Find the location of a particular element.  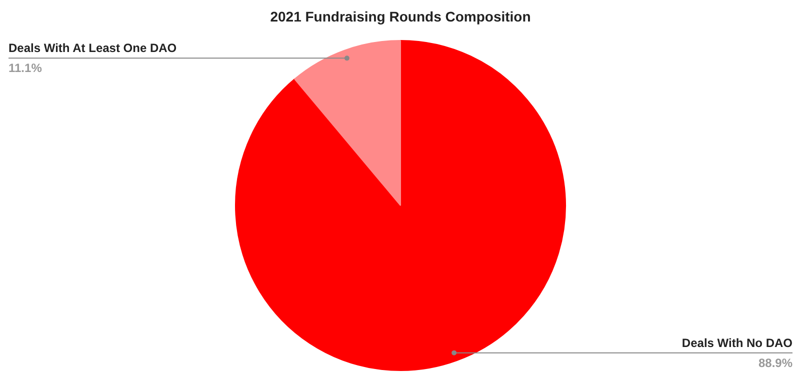

chart-title: 2021 Fundraising Rounds Composition is located at coordinates (400, 16).